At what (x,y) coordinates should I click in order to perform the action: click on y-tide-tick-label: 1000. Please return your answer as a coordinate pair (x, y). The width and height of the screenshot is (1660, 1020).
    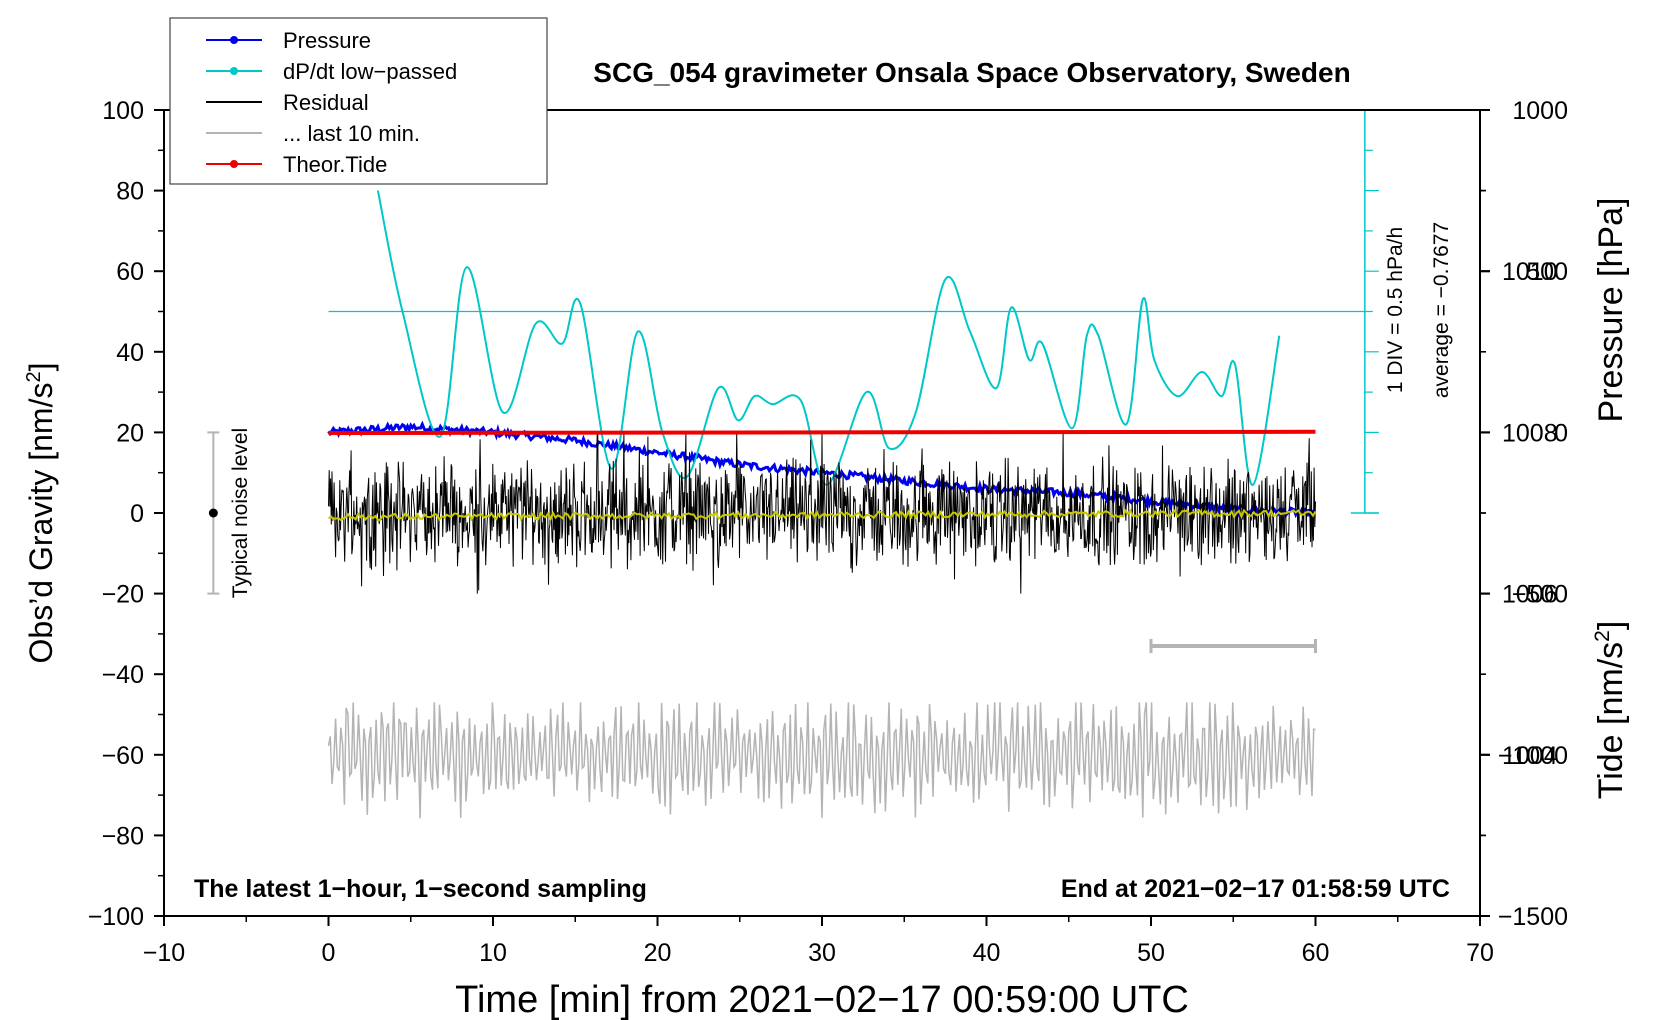
    Looking at the image, I should click on (1540, 111).